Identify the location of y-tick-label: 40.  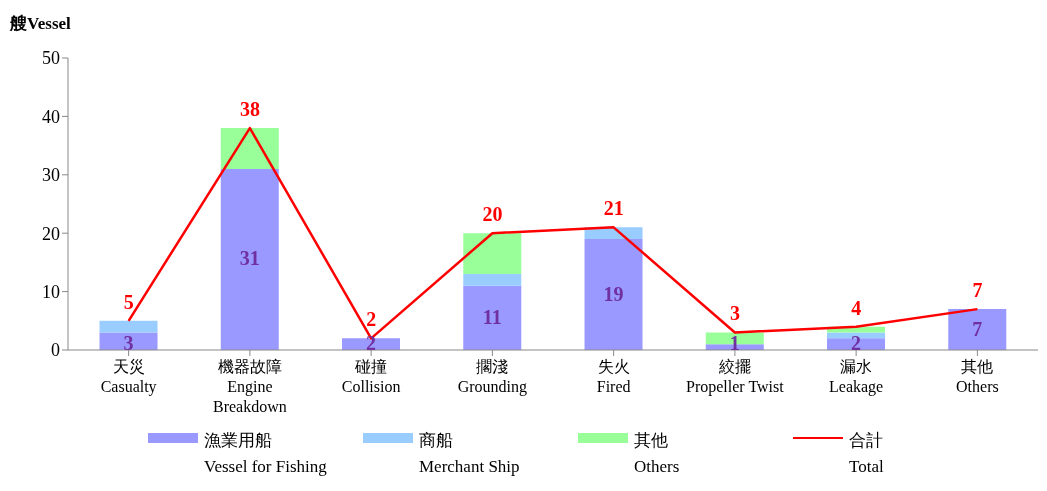
(51, 116).